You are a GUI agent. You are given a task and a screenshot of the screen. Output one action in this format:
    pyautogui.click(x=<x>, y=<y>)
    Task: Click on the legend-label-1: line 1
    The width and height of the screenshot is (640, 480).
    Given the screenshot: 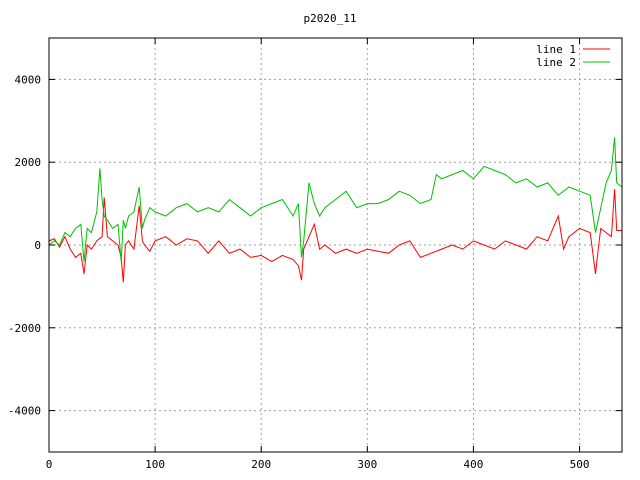 What is the action you would take?
    pyautogui.click(x=556, y=49)
    